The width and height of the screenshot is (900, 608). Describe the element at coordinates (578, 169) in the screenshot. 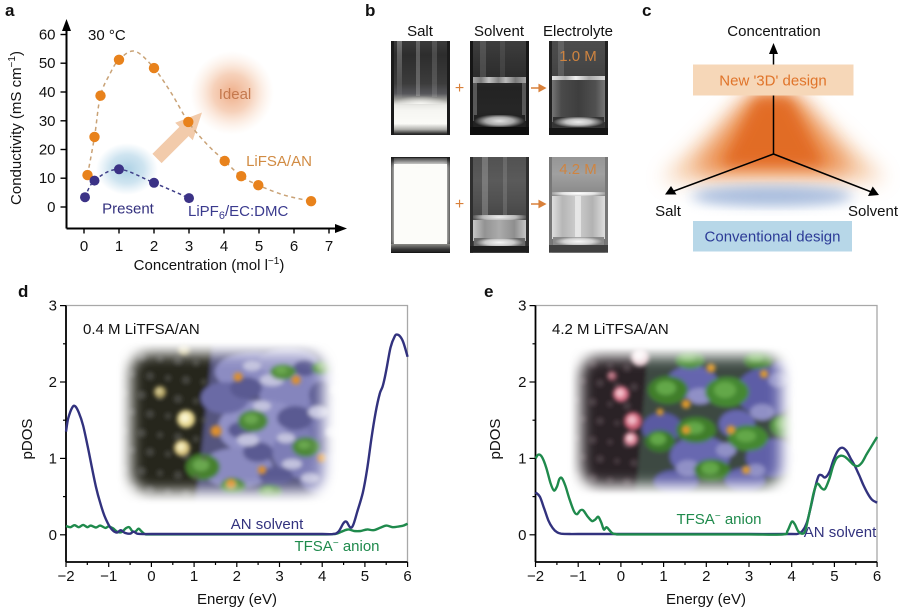

I see `svg-text: 4.2 M` at that location.